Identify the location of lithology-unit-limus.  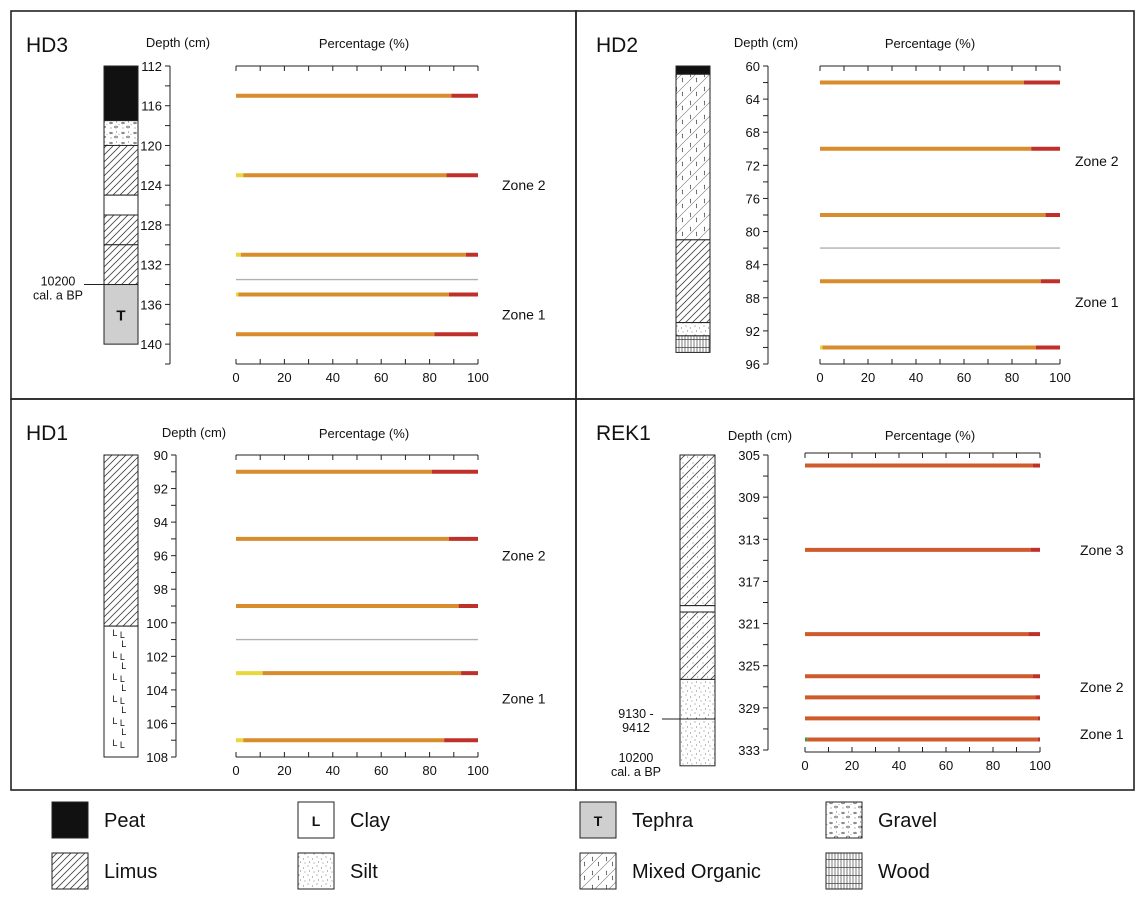
(693, 281).